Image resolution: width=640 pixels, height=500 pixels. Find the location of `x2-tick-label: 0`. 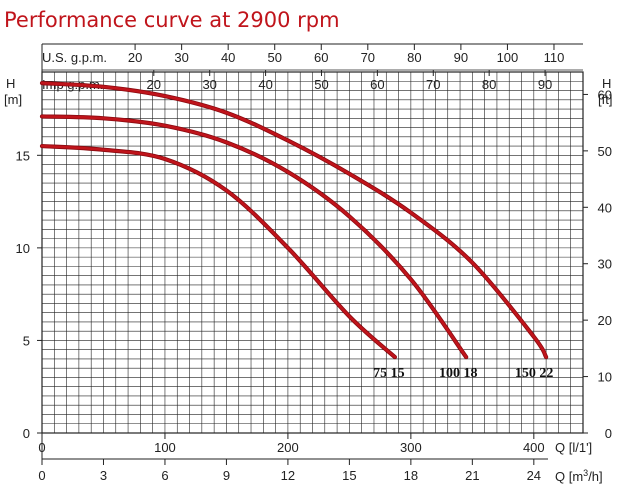

x2-tick-label: 0 is located at coordinates (41, 475).